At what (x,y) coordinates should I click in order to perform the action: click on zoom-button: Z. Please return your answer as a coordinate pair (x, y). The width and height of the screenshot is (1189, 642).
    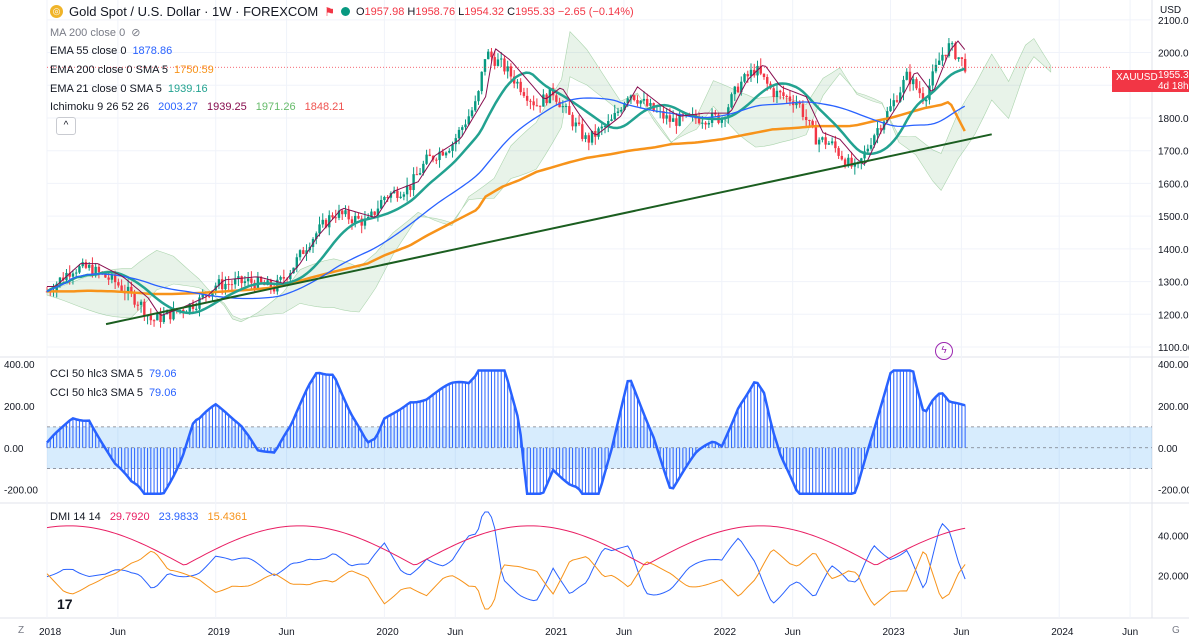
    Looking at the image, I should click on (21, 630).